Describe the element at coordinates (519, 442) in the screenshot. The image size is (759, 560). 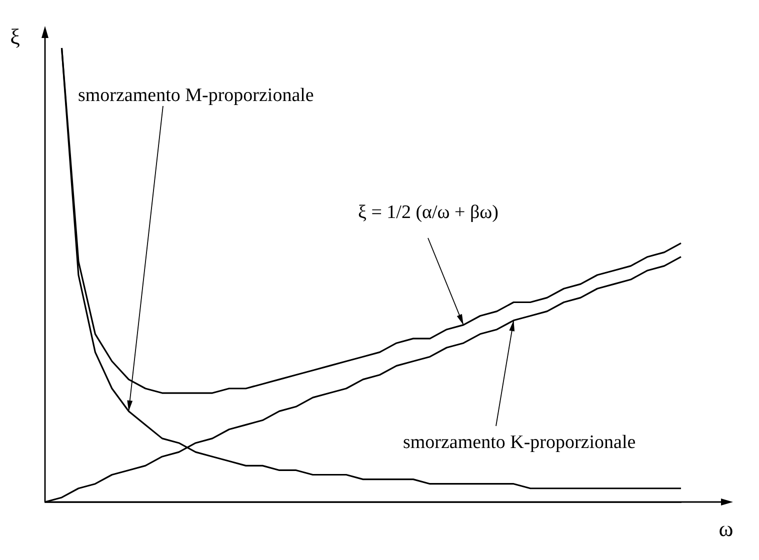
I see `annotation: smorzamento K-proporzionale` at that location.